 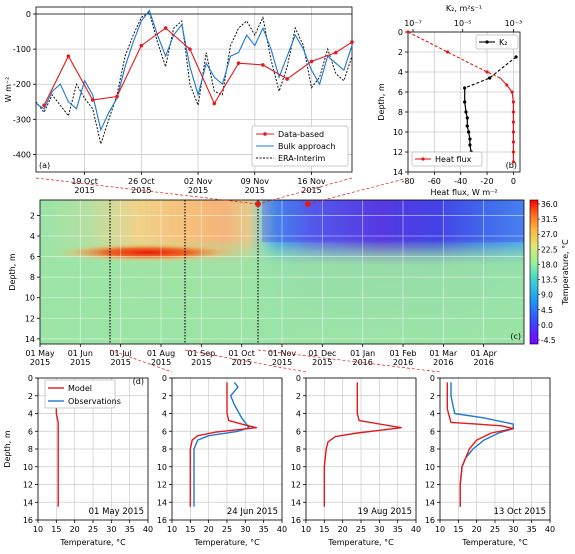 What do you see at coordinates (549, 219) in the screenshot?
I see `colorbar-tick-label: 31.5` at bounding box center [549, 219].